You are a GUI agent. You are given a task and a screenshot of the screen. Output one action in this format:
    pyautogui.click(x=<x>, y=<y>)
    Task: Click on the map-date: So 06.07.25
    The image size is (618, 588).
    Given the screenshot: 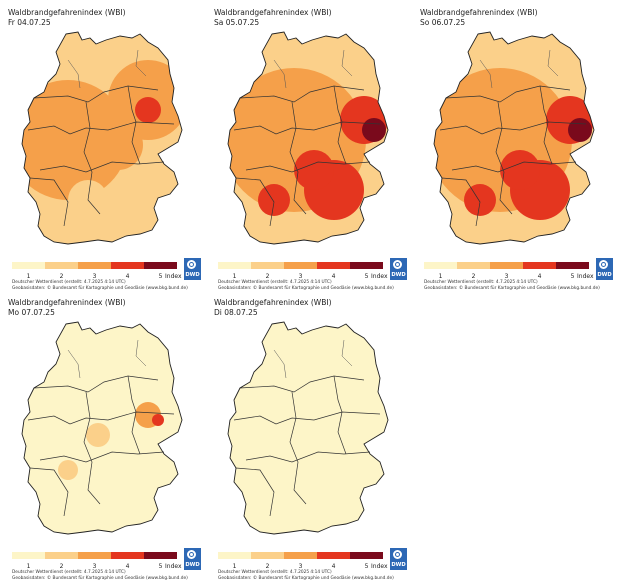 What is the action you would take?
    pyautogui.click(x=443, y=22)
    